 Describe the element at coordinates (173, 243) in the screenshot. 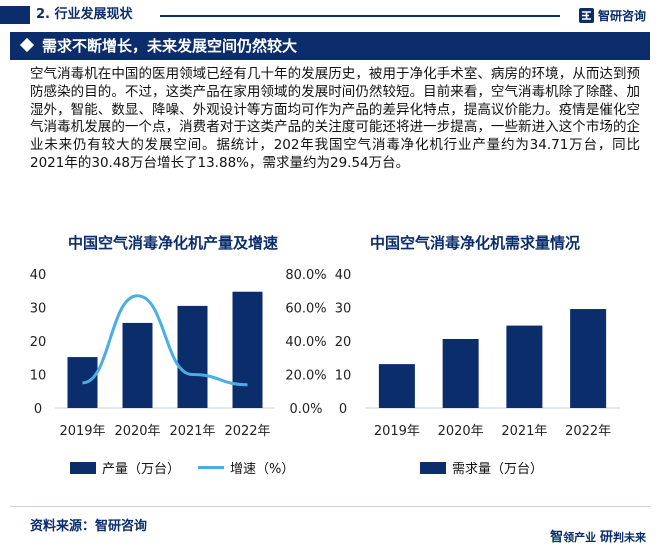

I see `chart1-title: 中国空气消毒净化机产量及增速` at that location.